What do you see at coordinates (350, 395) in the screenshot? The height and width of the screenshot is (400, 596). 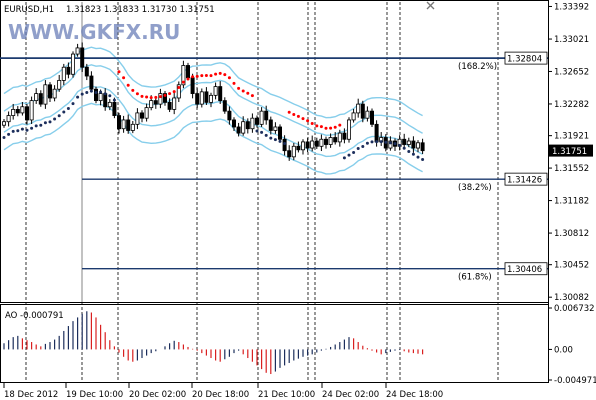 I see `time-tick-label: 24 Dec 02:00` at bounding box center [350, 395].